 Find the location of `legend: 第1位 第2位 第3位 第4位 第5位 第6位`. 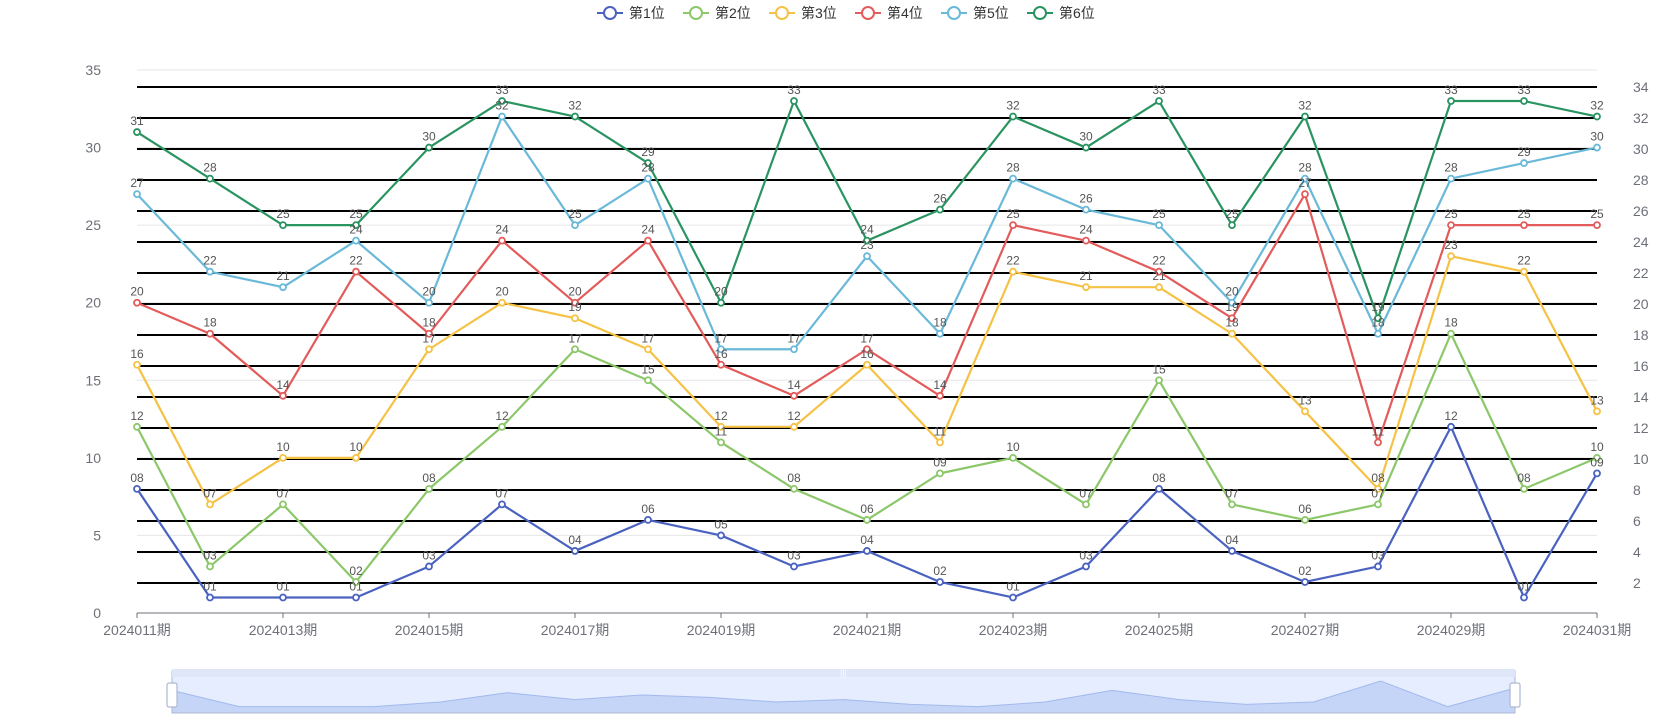

legend: 第1位 第2位 第3位 第4位 第5位 第6位 is located at coordinates (846, 13).